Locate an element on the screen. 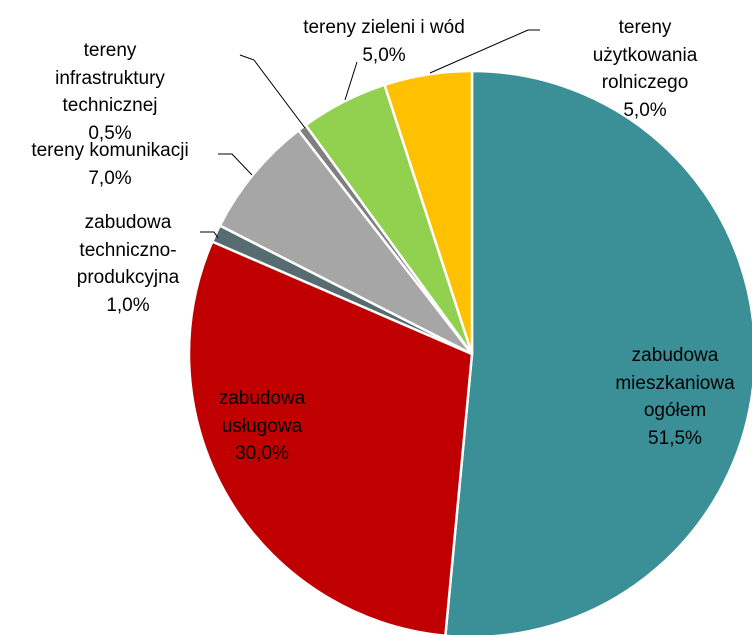 The width and height of the screenshot is (752, 635). slice-label: tereny infrastruktury technicznej 0,5% is located at coordinates (110, 92).